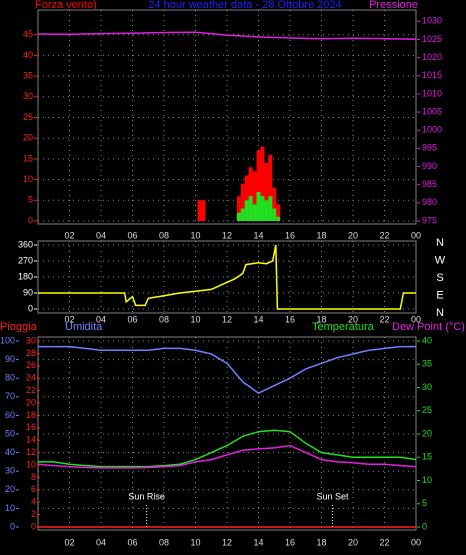 This screenshot has height=555, width=466. I want to click on y-tick-label: 25, so click(28, 117).